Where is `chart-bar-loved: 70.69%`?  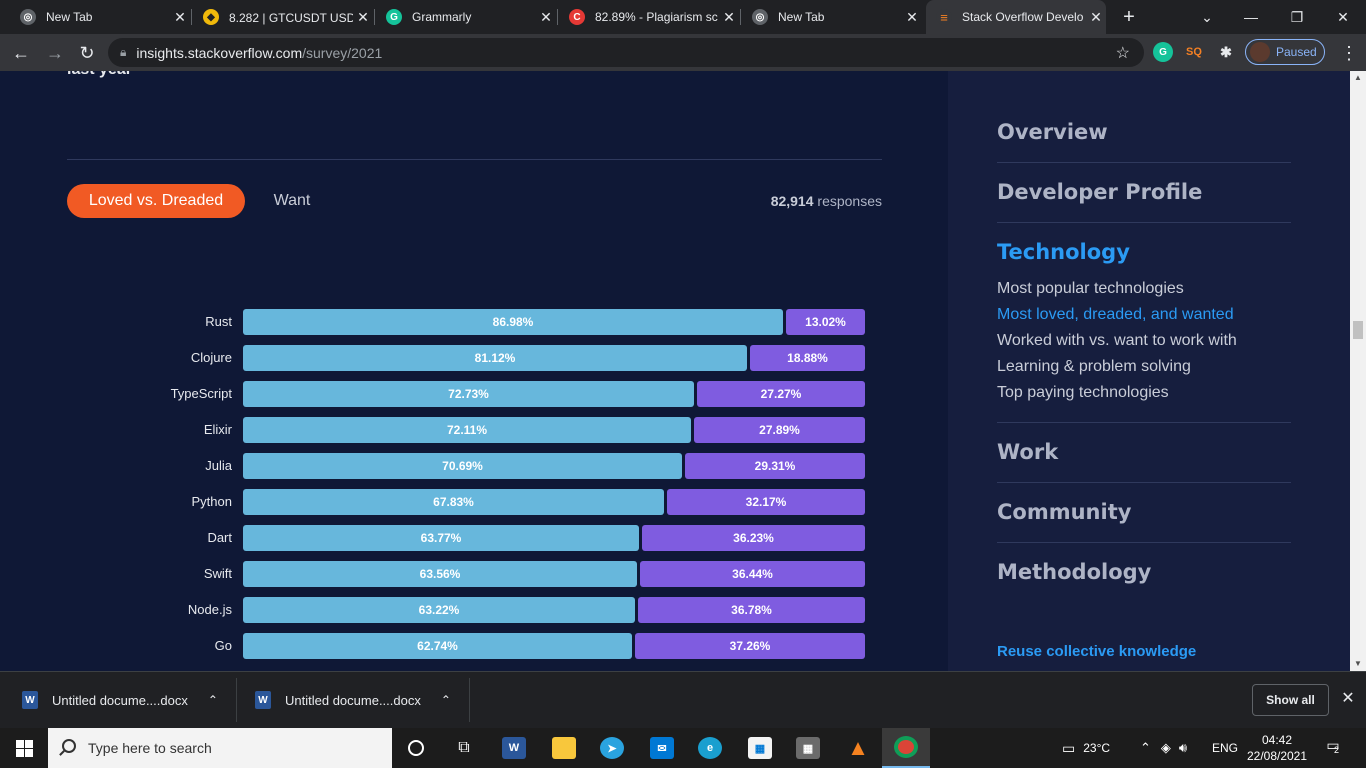
chart-bar-loved: 70.69% is located at coordinates (462, 466).